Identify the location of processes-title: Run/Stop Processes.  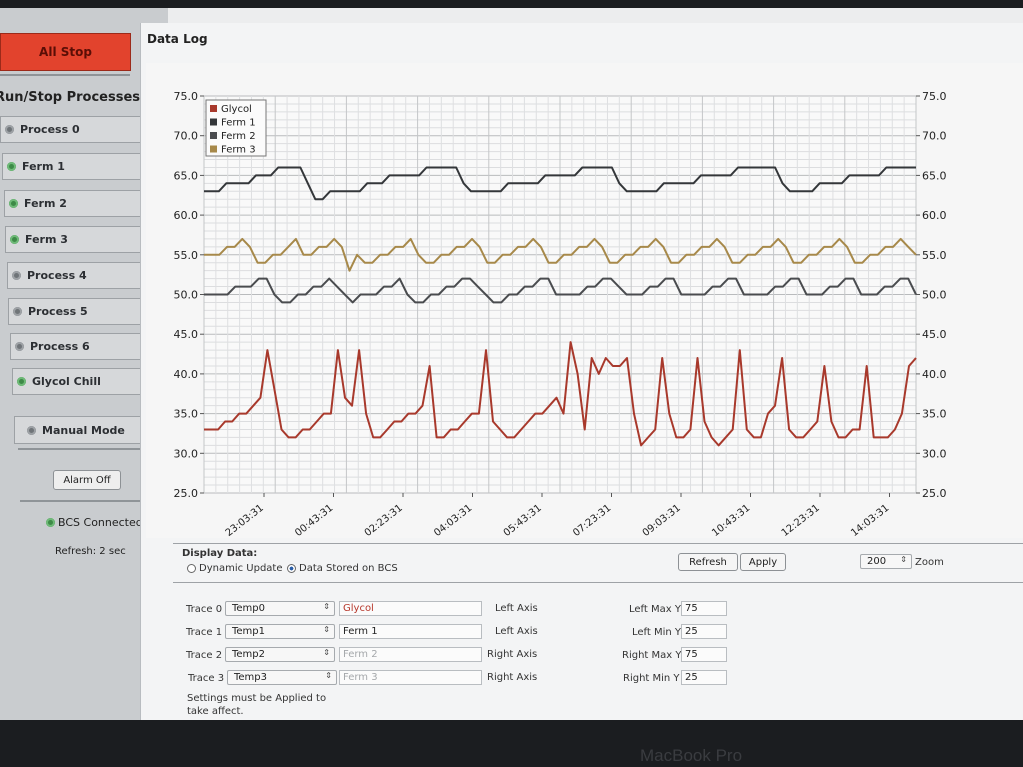
(70, 97).